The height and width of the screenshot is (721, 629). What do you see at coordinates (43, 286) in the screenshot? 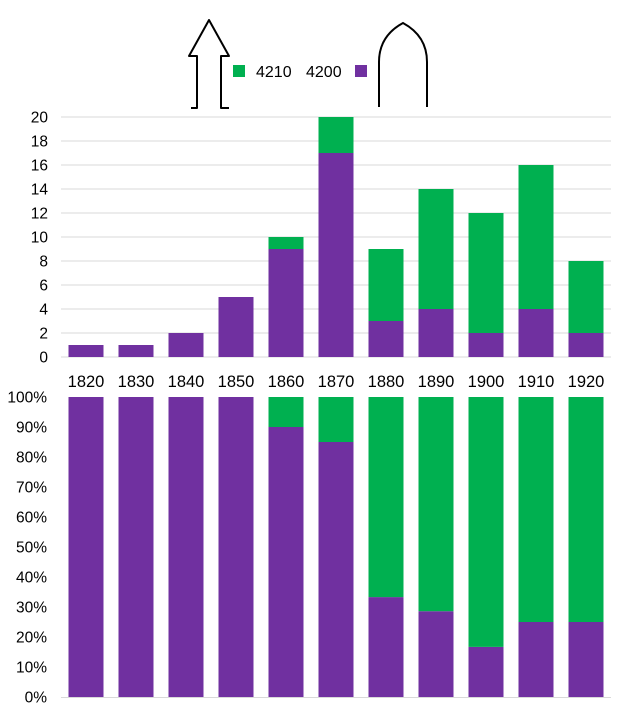
I see `top-y-tick-label: 6` at bounding box center [43, 286].